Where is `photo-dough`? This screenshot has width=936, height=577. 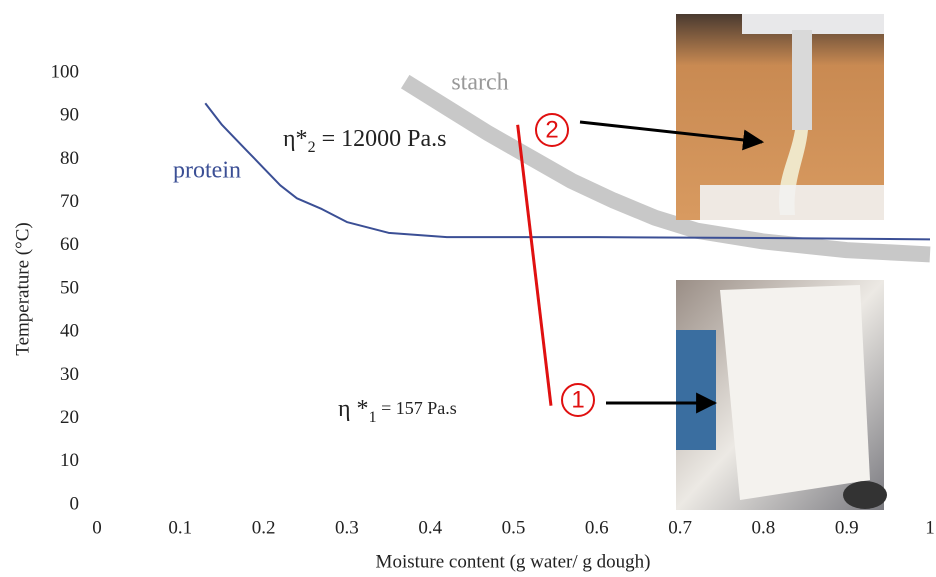 photo-dough is located at coordinates (781, 395).